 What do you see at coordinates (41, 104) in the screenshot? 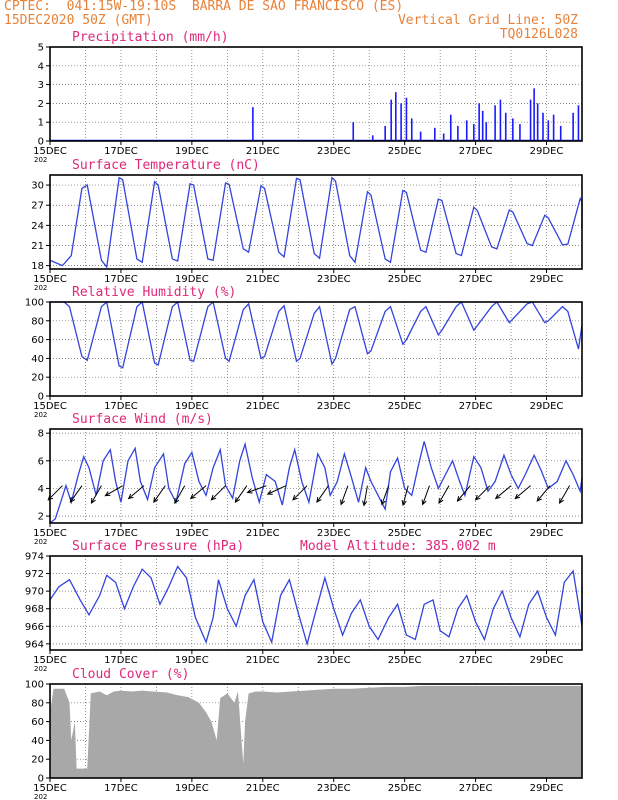
I see `y-tick-label: 2` at bounding box center [41, 104].